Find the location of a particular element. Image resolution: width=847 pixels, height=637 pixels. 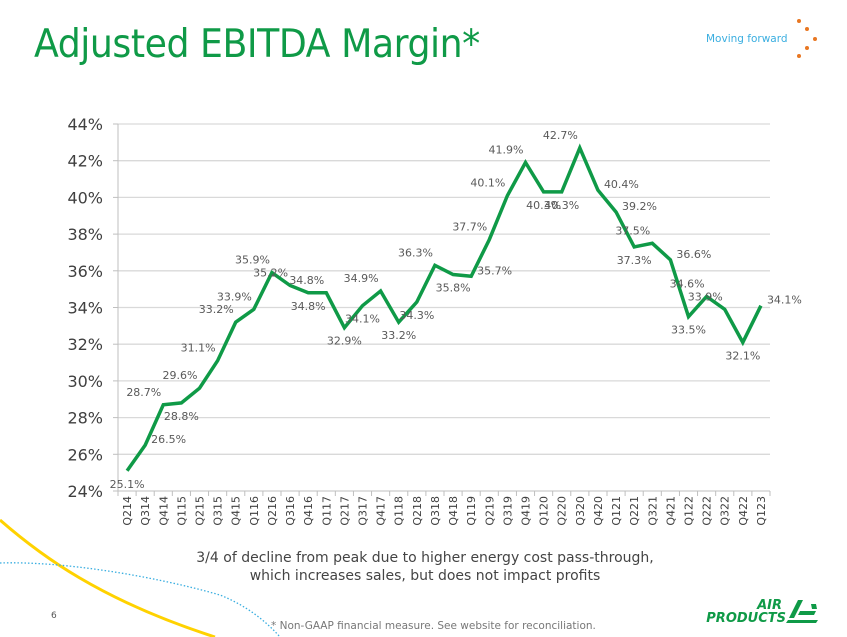

x-tick-label: Q218 is located at coordinates (417, 511).